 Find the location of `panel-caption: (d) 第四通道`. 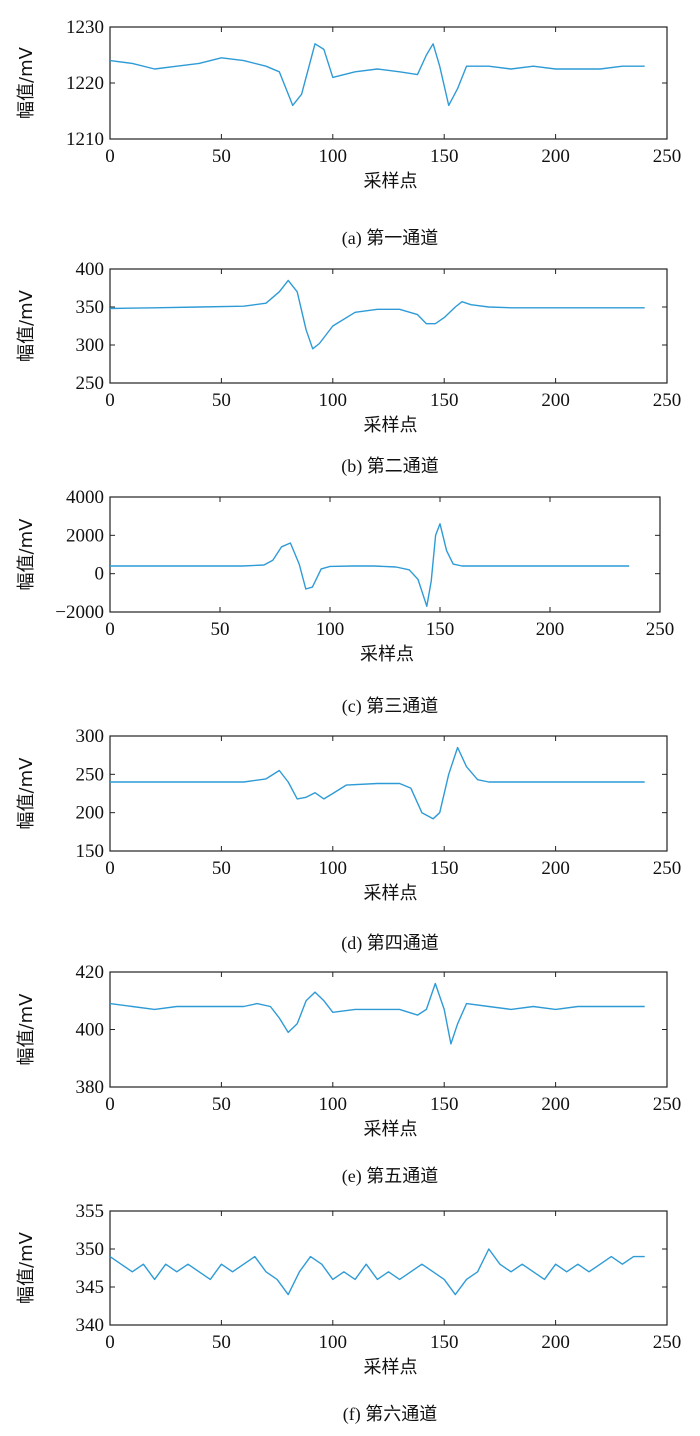

panel-caption: (d) 第四通道 is located at coordinates (390, 943).